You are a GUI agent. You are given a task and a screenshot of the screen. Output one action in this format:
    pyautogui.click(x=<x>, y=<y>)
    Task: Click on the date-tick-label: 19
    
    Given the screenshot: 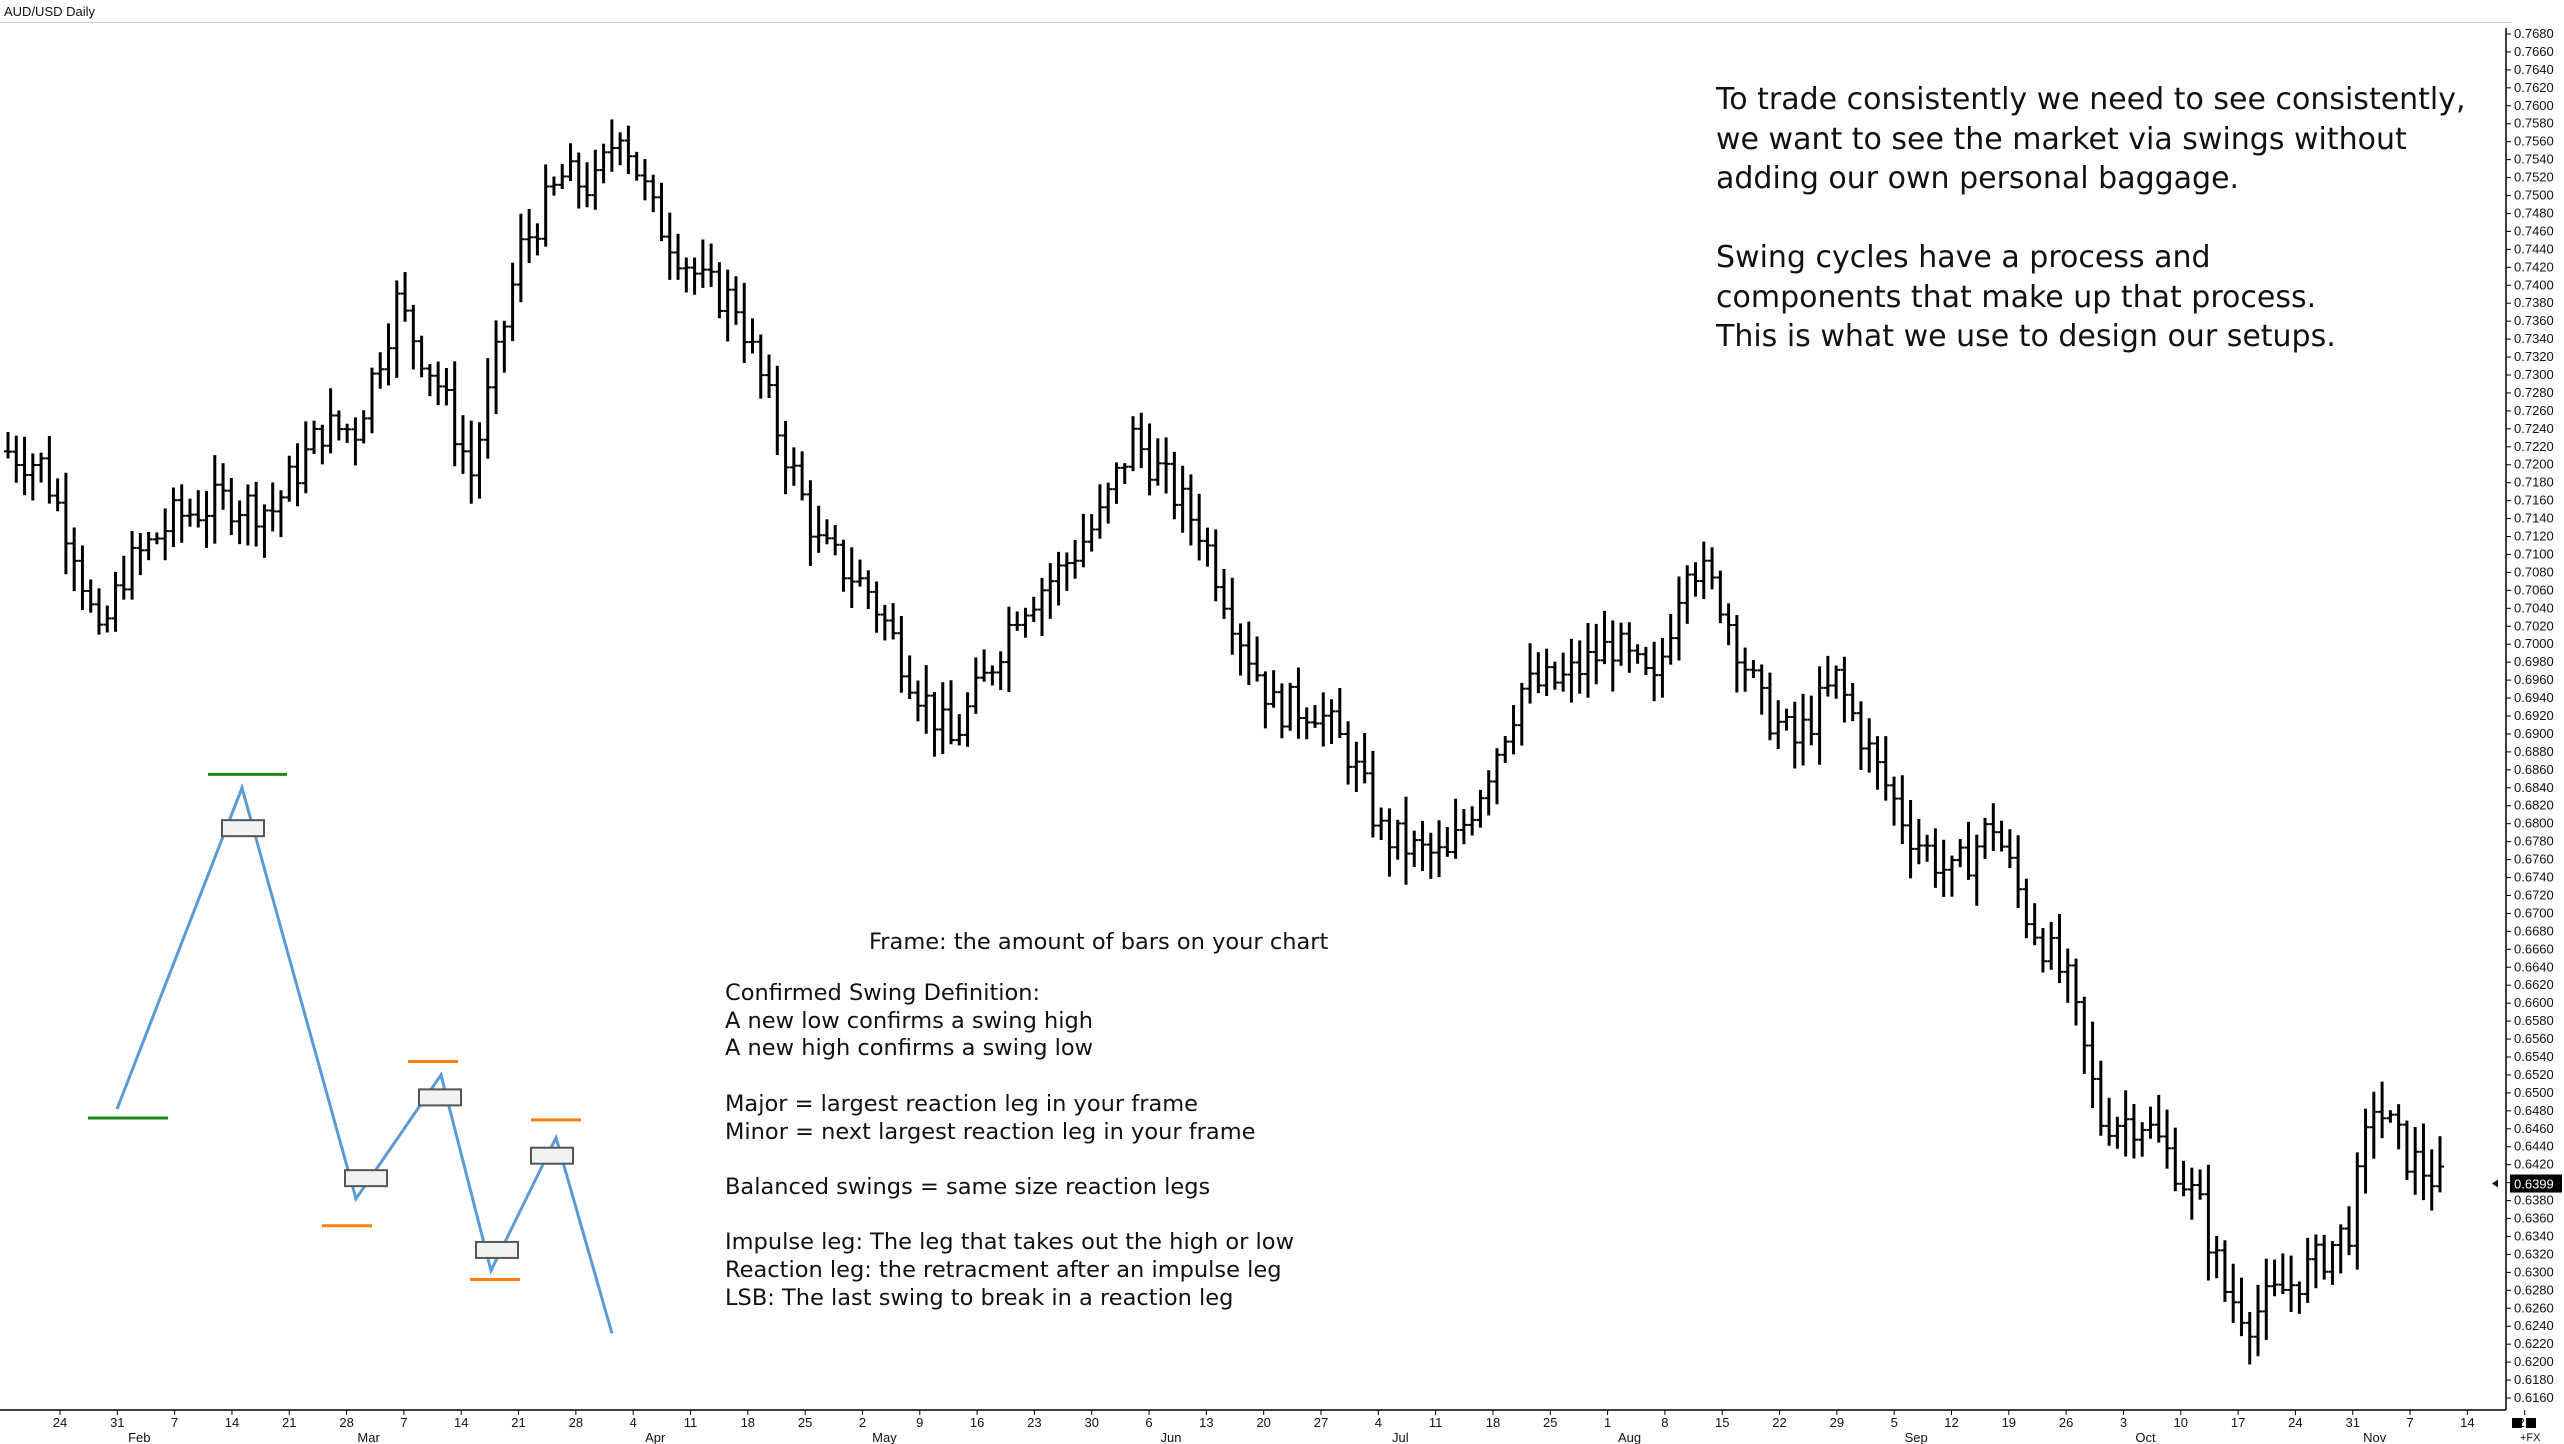 What is the action you would take?
    pyautogui.click(x=2009, y=1422)
    